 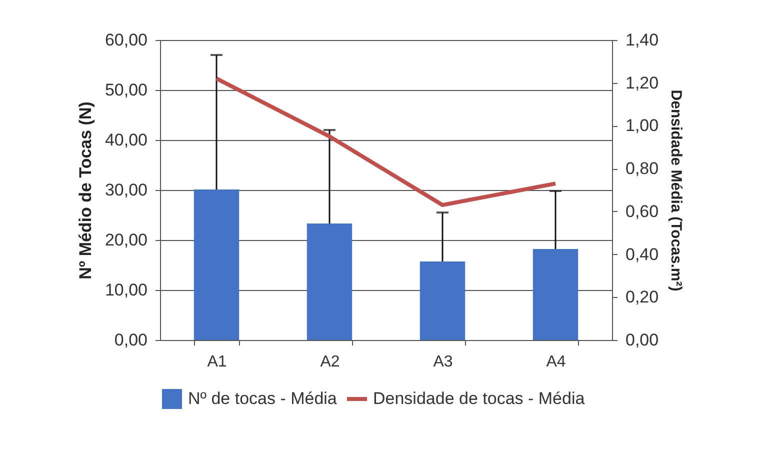 I want to click on y2-tick-label: 0,00, so click(x=642, y=340).